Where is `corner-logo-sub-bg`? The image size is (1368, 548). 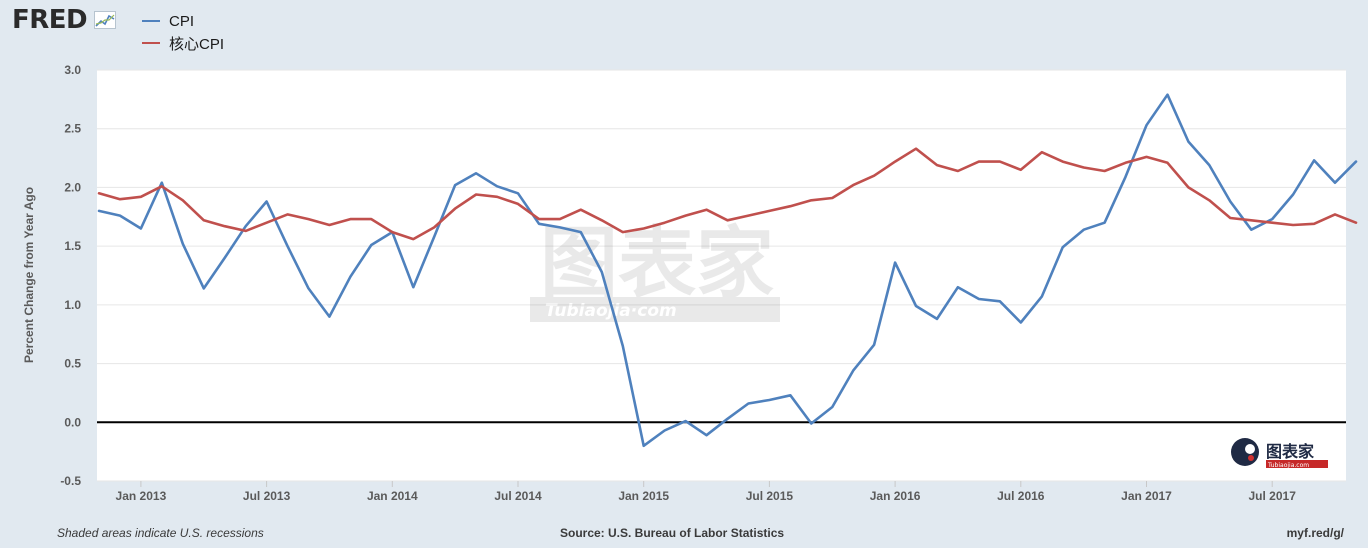
corner-logo-sub-bg is located at coordinates (1297, 464).